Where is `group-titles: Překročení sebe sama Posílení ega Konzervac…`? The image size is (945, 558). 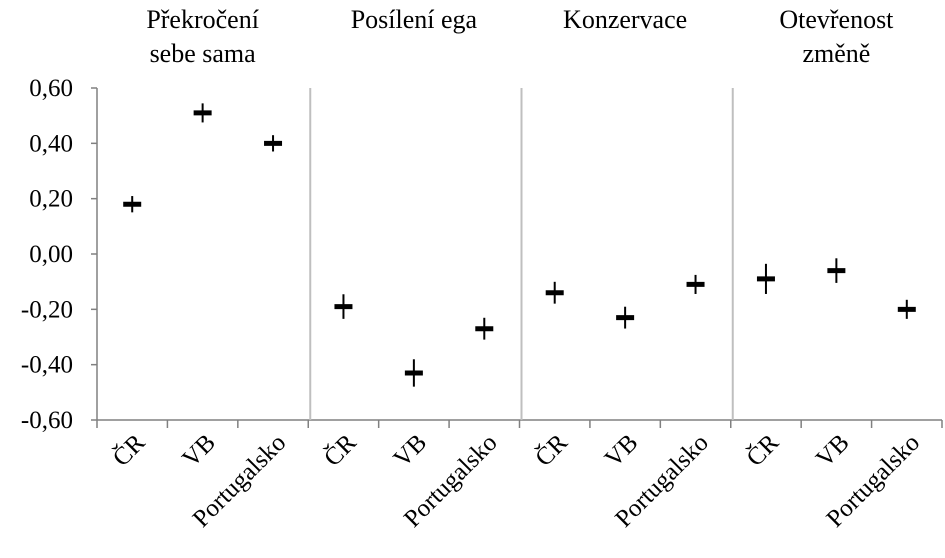 group-titles: Překročení sebe sama Posílení ega Konzervac… is located at coordinates (520, 36).